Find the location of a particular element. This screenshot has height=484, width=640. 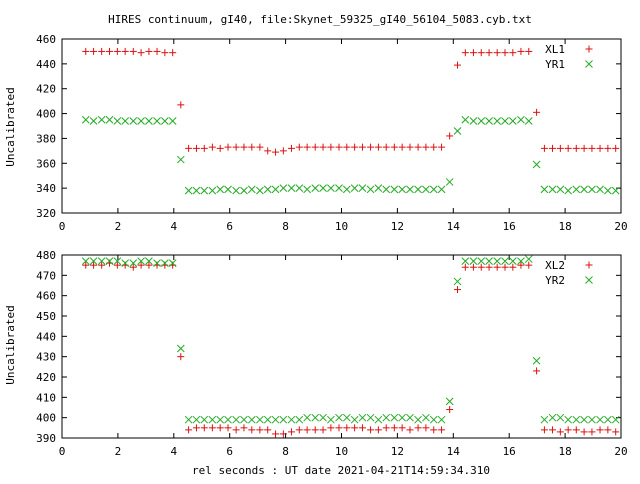

y-axis-label-top: Uncalibrated is located at coordinates (10, 126).